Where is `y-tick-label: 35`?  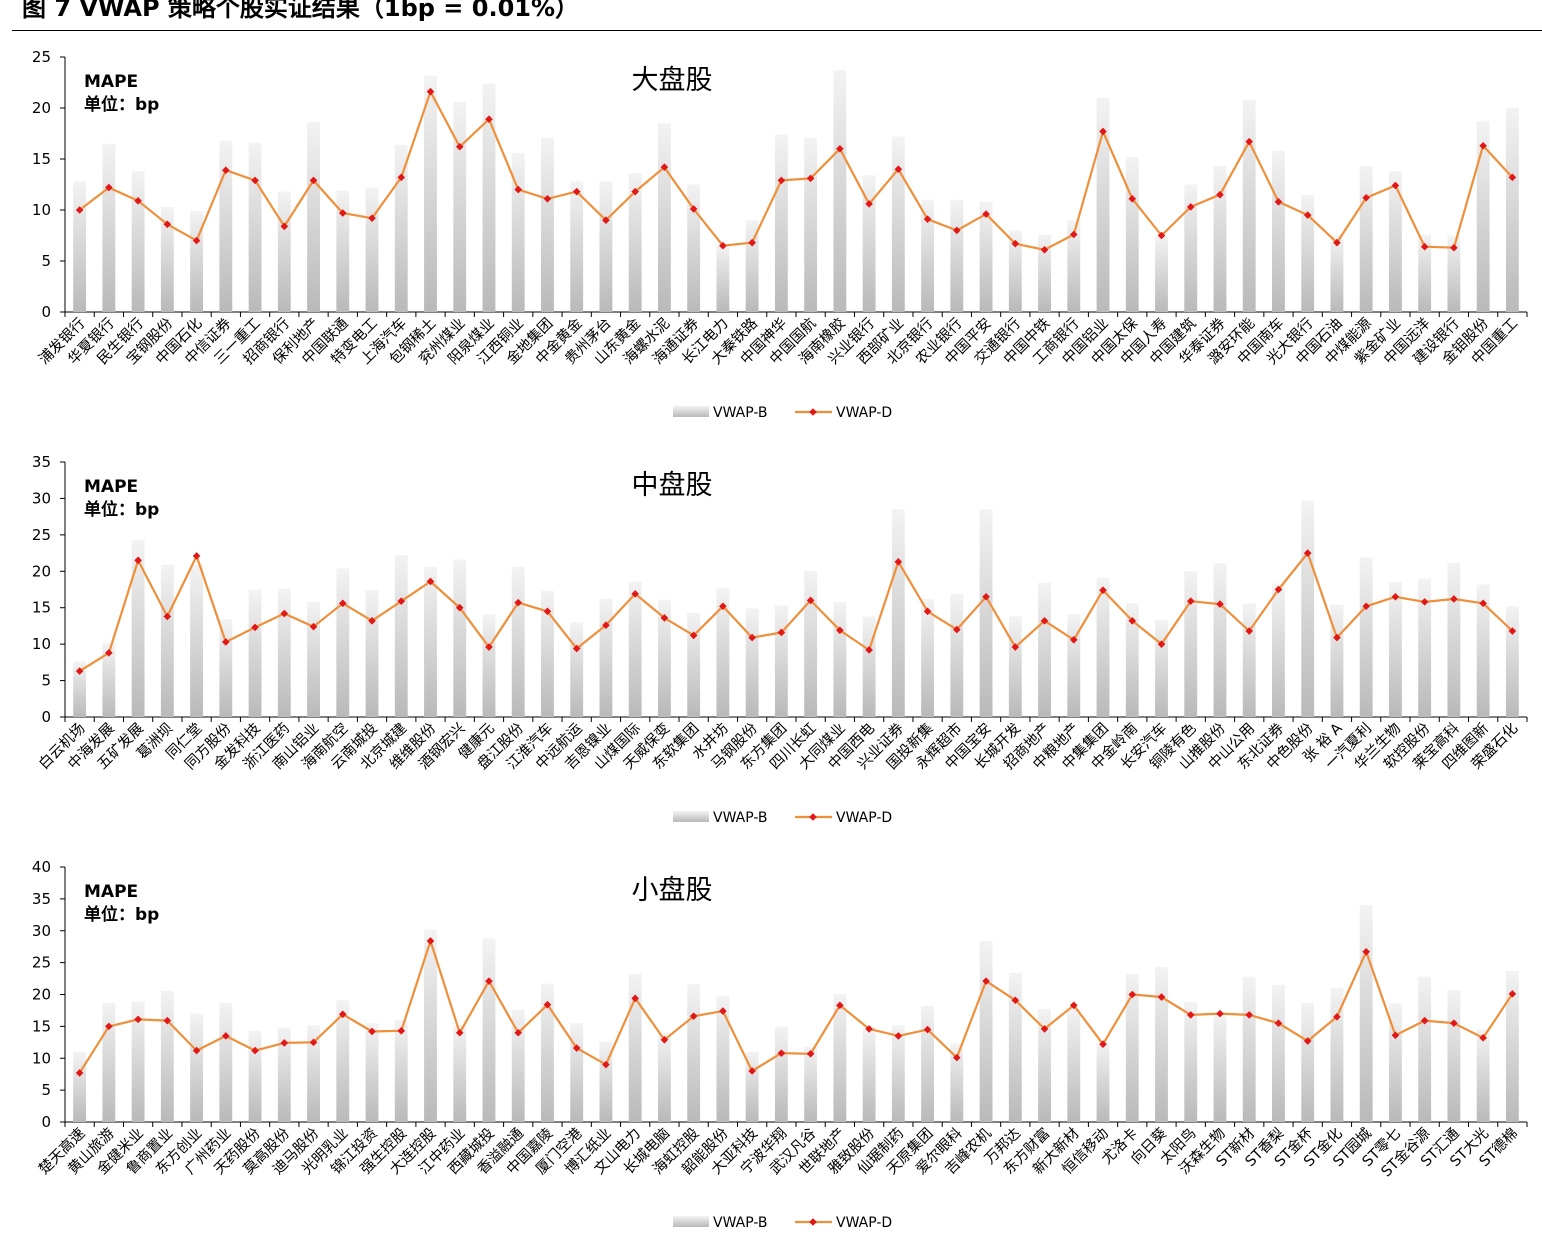 y-tick-label: 35 is located at coordinates (41, 899).